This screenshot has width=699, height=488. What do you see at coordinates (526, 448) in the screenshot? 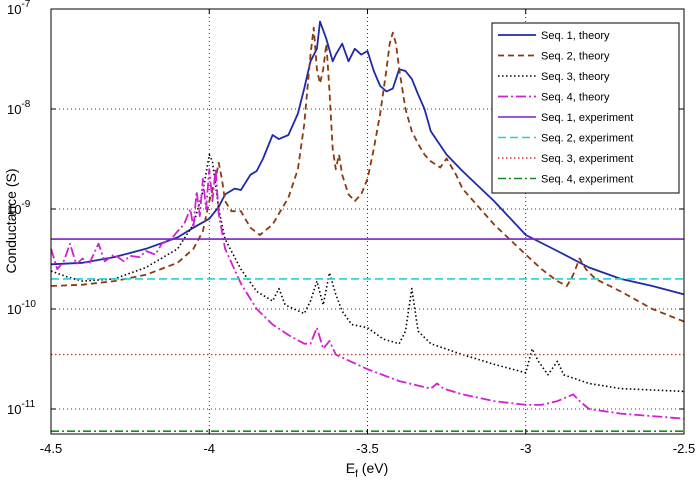
I see `x-tick-label: -3` at bounding box center [526, 448].